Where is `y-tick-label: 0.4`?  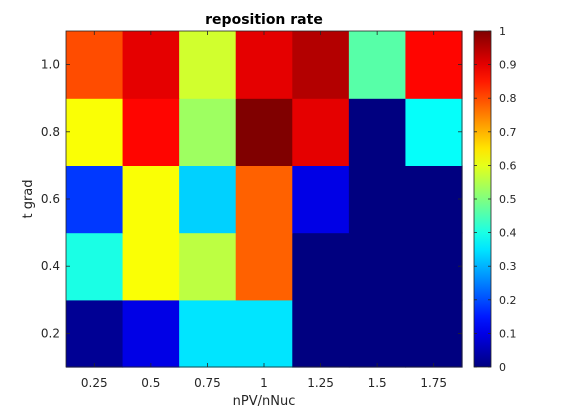
y-tick-label: 0.4 is located at coordinates (50, 266).